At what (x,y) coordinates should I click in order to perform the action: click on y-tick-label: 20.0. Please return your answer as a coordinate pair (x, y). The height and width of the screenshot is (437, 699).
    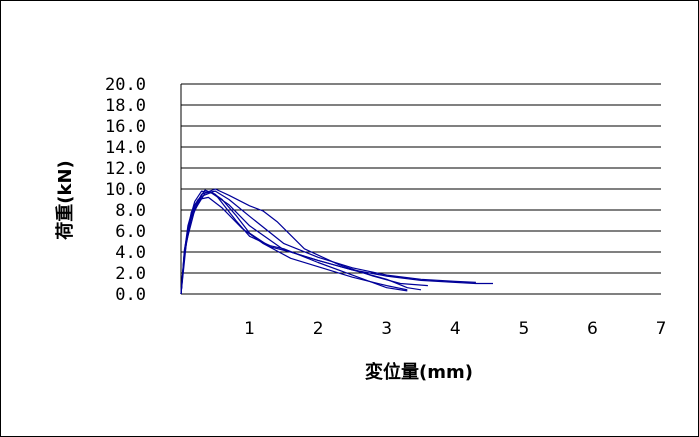
    Looking at the image, I should click on (125, 85).